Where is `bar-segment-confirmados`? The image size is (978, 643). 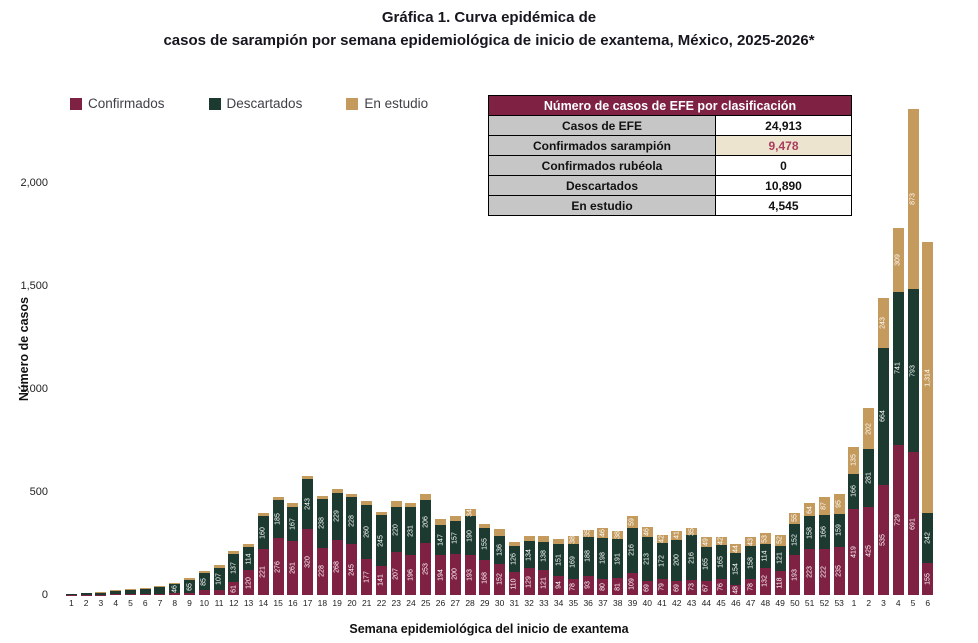 bar-segment-confirmados is located at coordinates (130, 594).